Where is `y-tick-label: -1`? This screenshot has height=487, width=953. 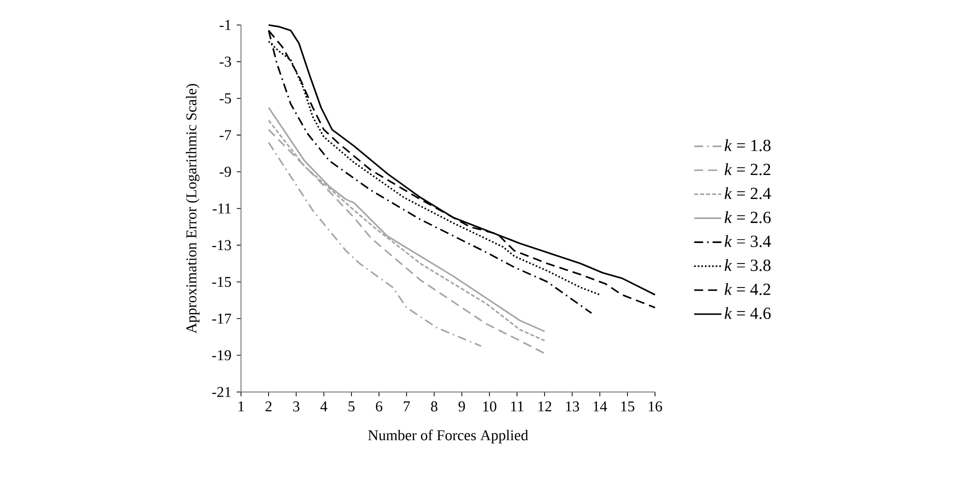 y-tick-label: -1 is located at coordinates (225, 25).